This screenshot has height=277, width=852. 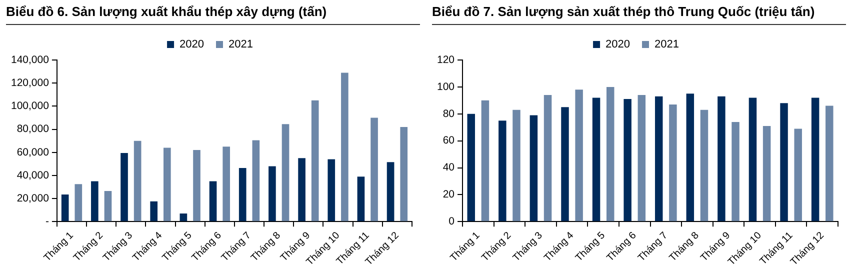 I want to click on y-tick-label: 20,000, so click(x=33, y=198).